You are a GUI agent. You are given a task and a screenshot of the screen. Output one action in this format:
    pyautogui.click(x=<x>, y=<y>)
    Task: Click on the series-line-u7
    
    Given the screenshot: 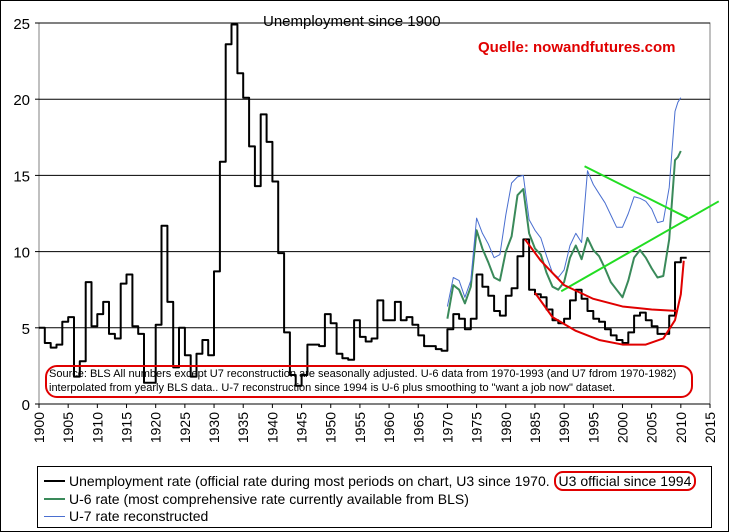 What is the action you would take?
    pyautogui.click(x=564, y=202)
    